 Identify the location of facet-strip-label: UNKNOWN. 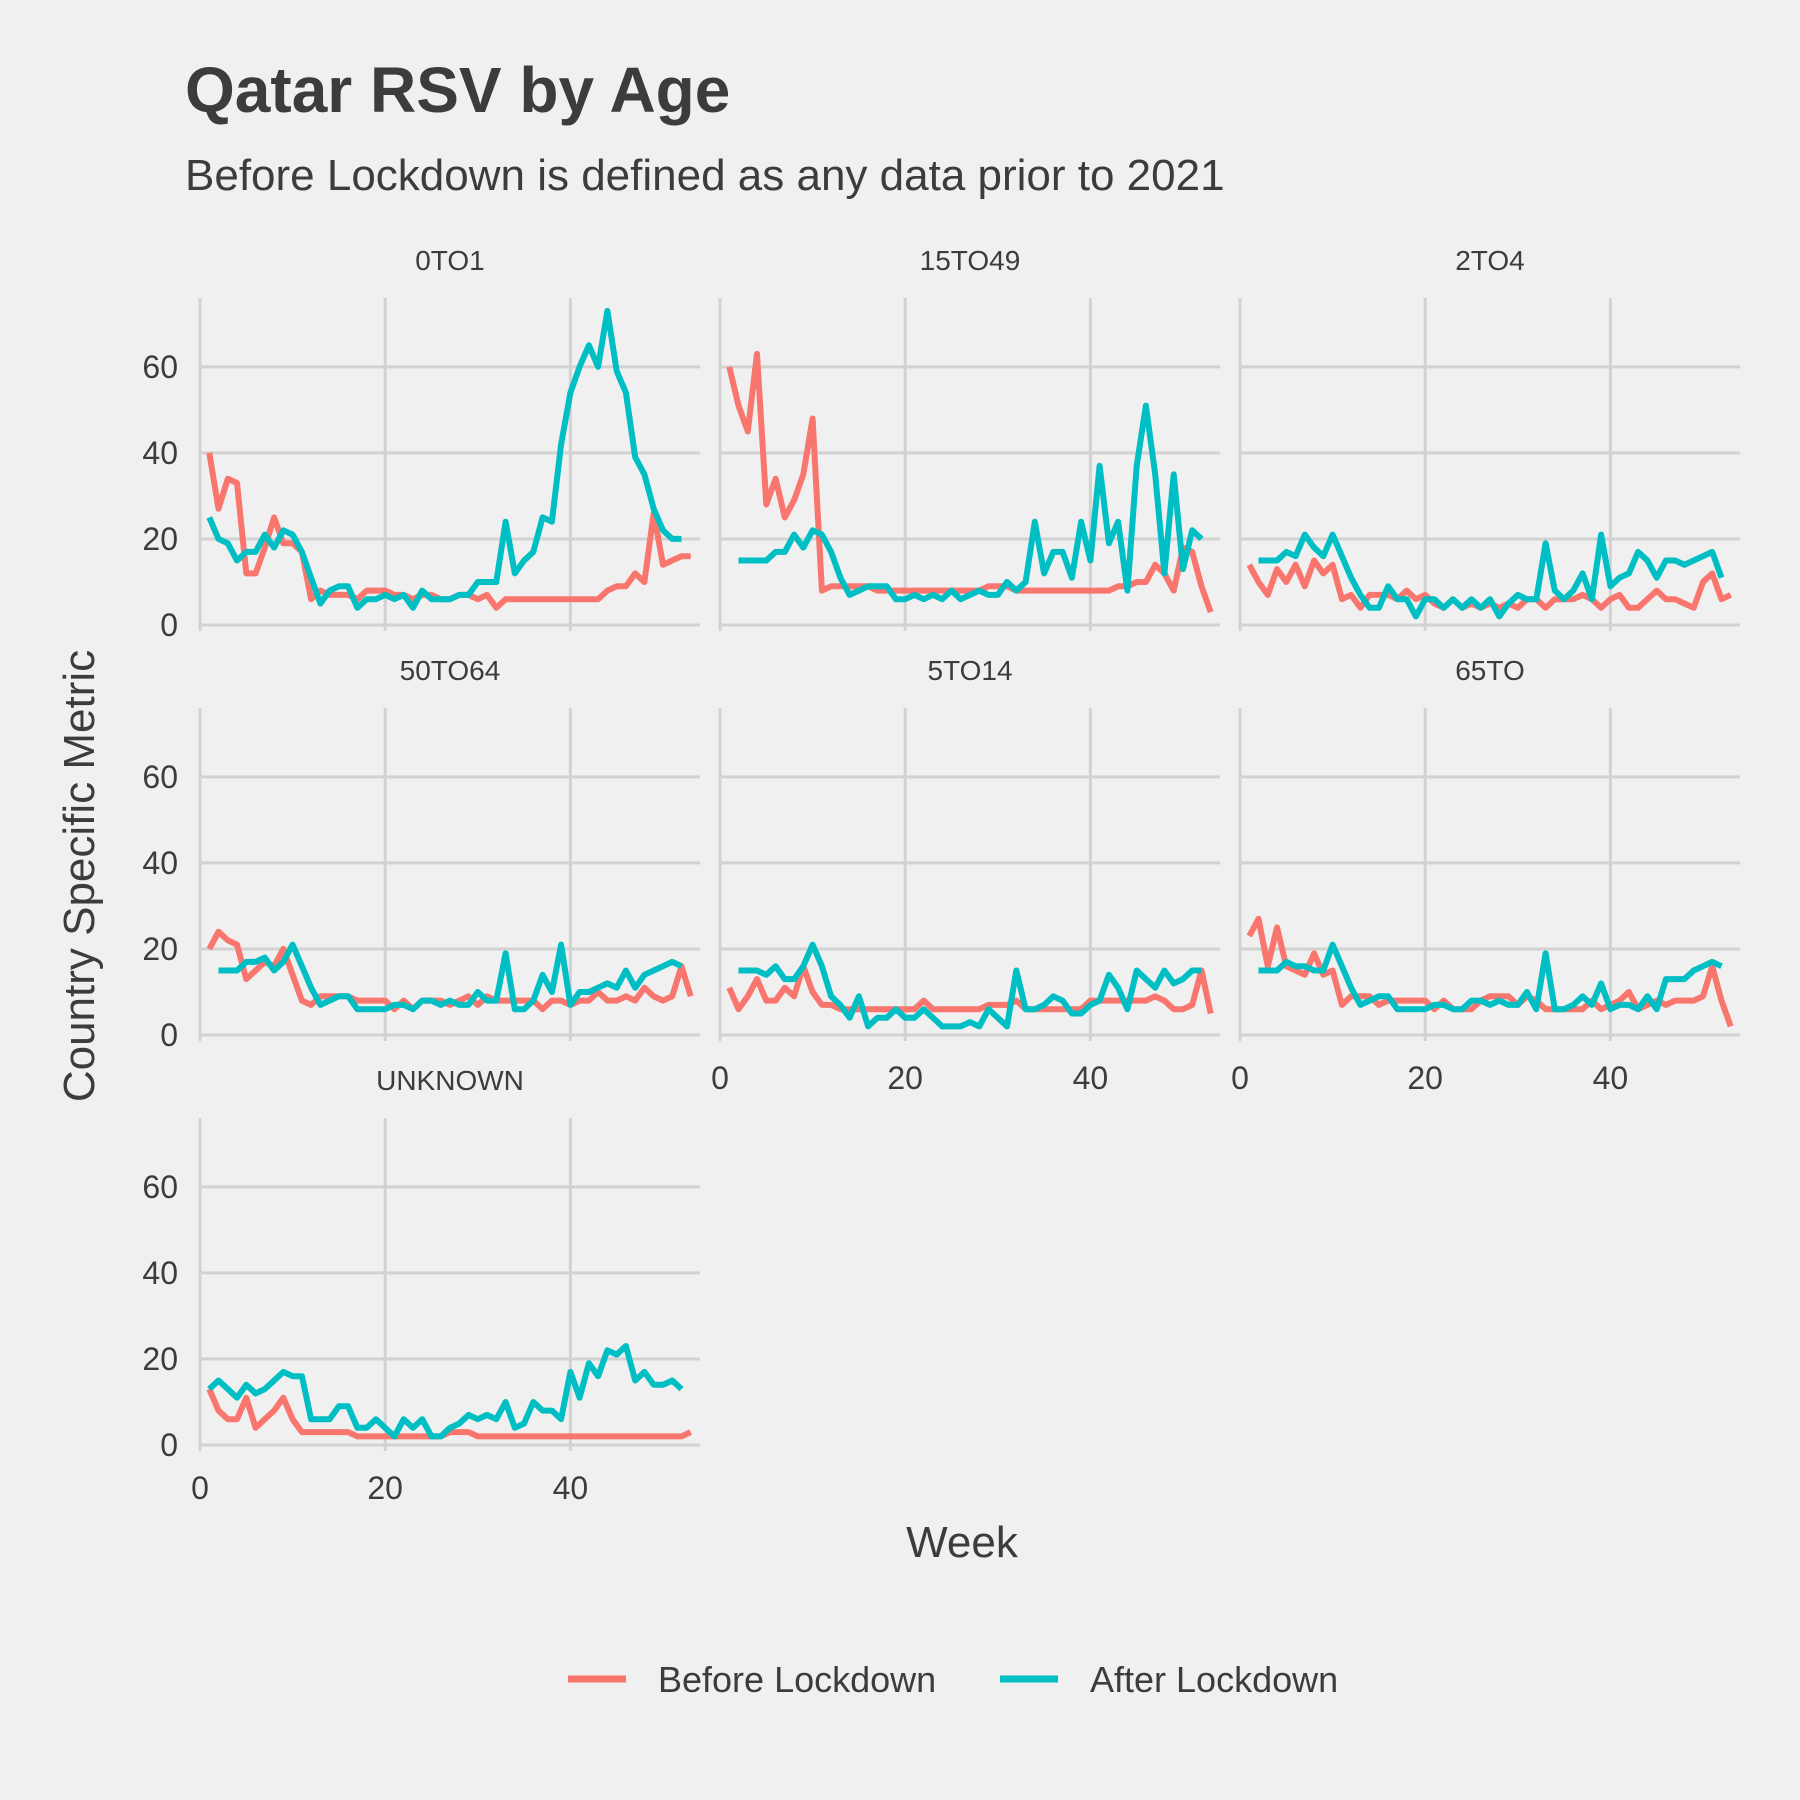
(450, 1080).